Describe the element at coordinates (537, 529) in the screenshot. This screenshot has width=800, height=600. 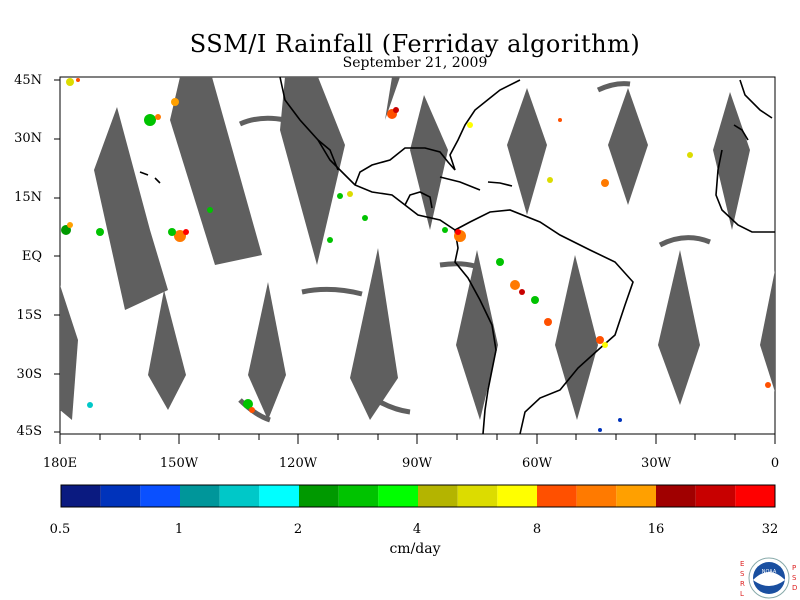
I see `colorbar-tick-label: 8` at that location.